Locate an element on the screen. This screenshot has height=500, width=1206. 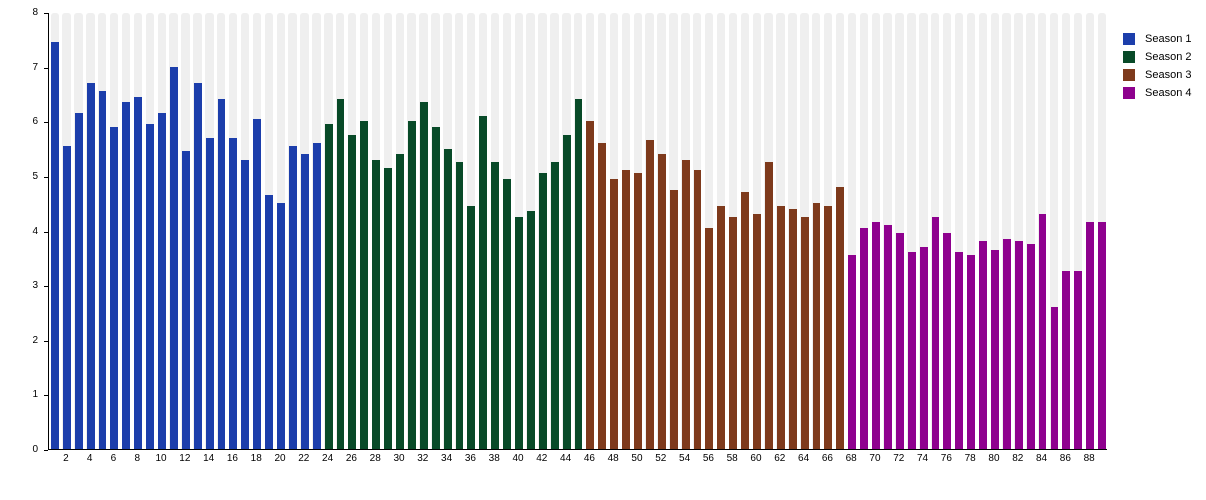
x-tick-label-10: 10 is located at coordinates (161, 458).